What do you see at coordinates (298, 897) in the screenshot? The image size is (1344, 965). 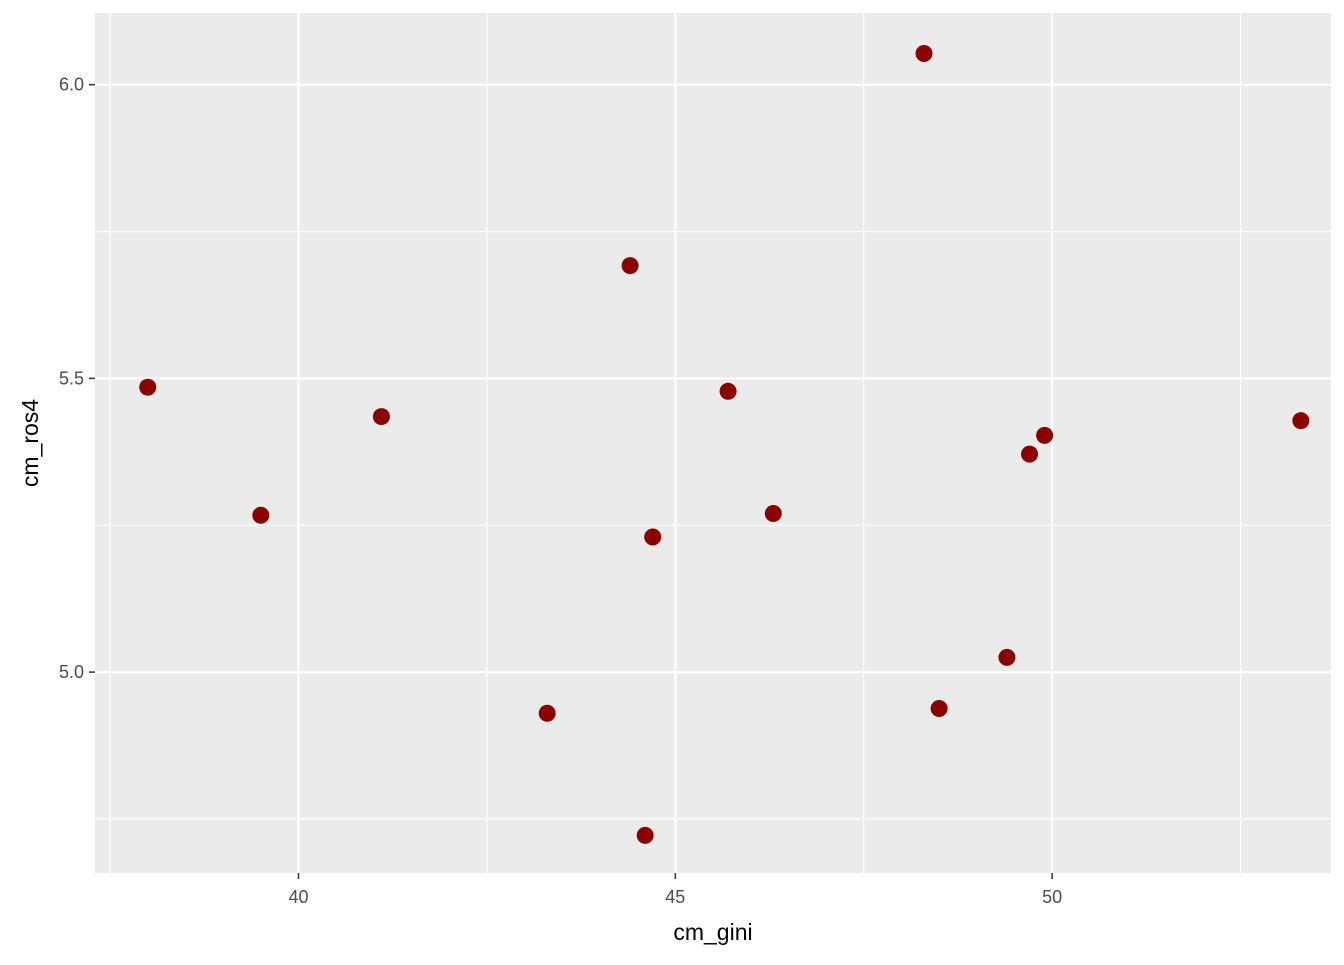 I see `x-tick-label: 40` at bounding box center [298, 897].